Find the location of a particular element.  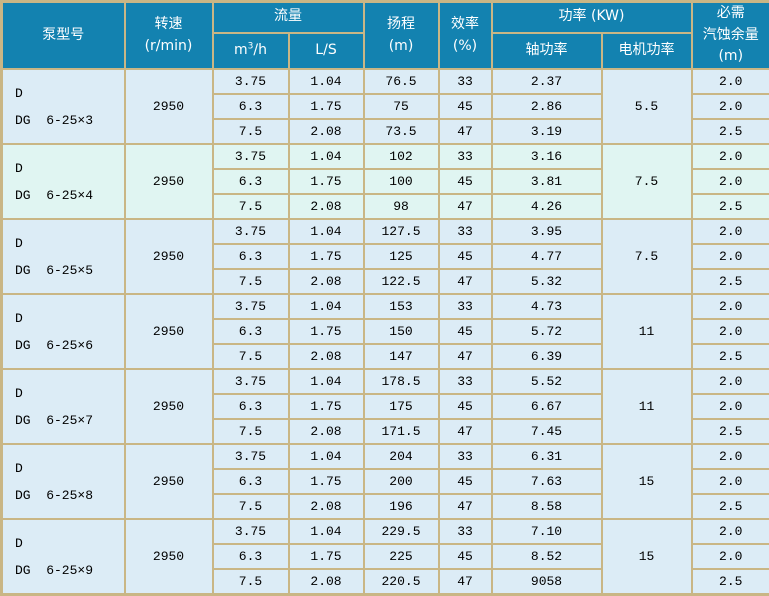

header-head-line2: (m) is located at coordinates (401, 47).